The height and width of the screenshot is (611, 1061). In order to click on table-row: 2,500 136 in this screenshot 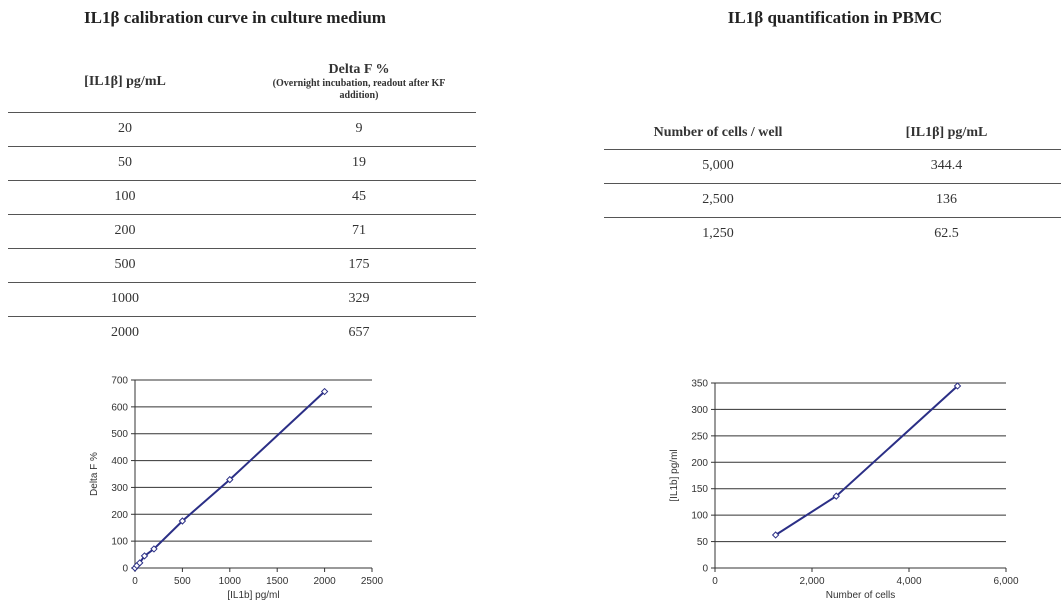, I will do `click(832, 200)`.